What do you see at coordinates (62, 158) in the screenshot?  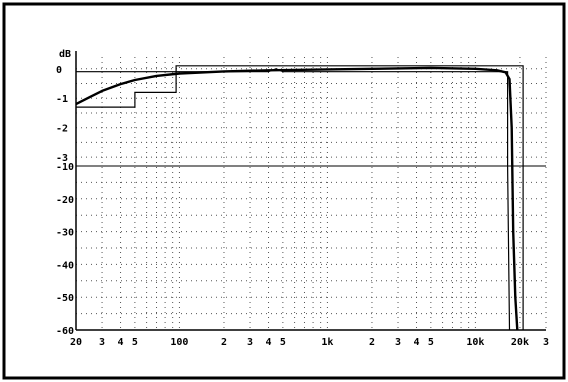 I see `y-tick-label: -3` at bounding box center [62, 158].